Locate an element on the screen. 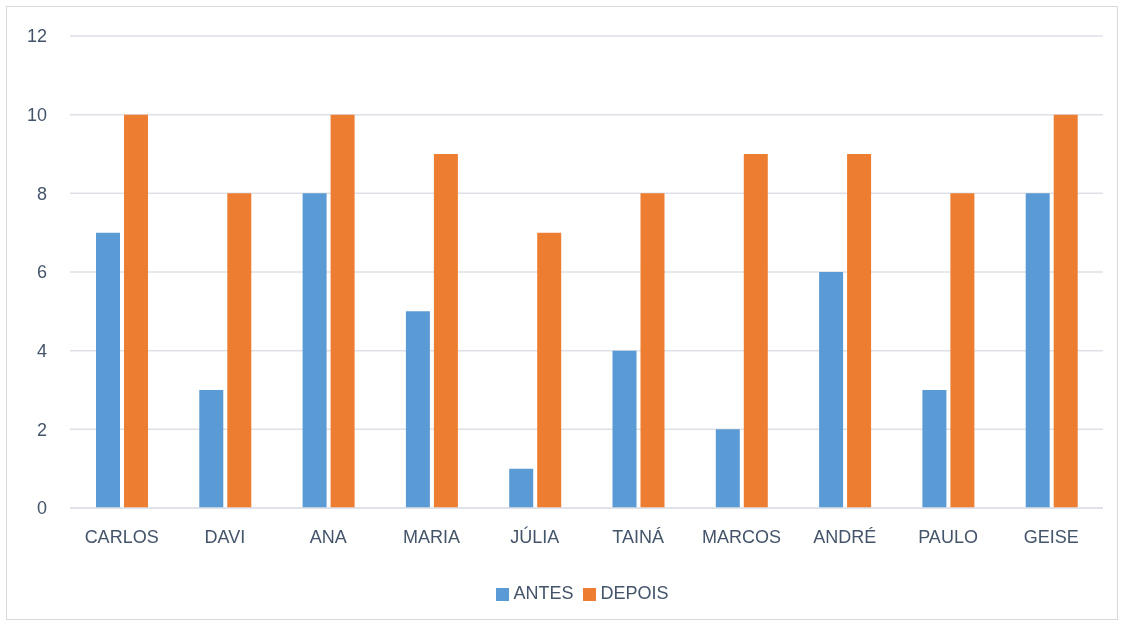 This screenshot has height=626, width=1124. x-tick-label: GEISE is located at coordinates (1051, 536).